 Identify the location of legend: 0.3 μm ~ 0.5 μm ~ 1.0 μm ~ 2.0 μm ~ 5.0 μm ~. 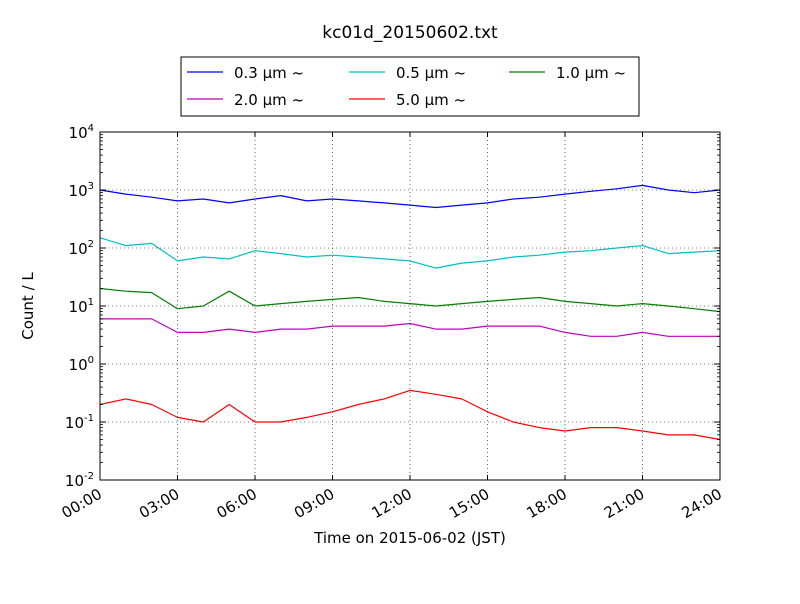
(410, 86).